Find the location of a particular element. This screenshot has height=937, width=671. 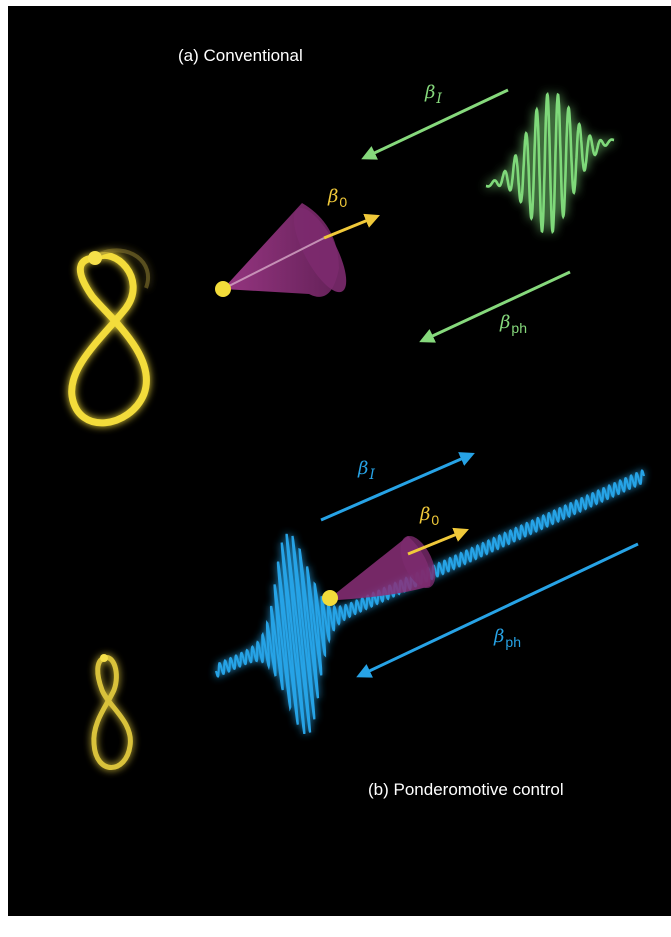

betaph-arrow-a is located at coordinates (495, 306).